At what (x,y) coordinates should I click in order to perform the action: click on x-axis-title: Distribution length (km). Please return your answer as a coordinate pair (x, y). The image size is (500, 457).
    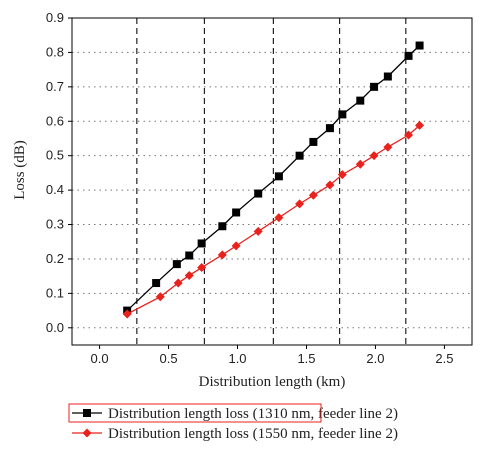
    Looking at the image, I should click on (272, 382).